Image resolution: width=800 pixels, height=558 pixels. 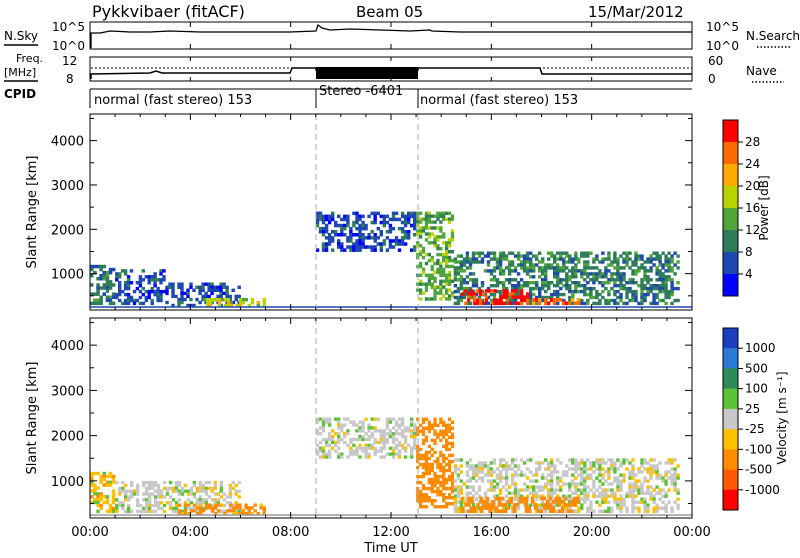 I want to click on nsky-tick-bottom: 10^0, so click(x=68, y=46).